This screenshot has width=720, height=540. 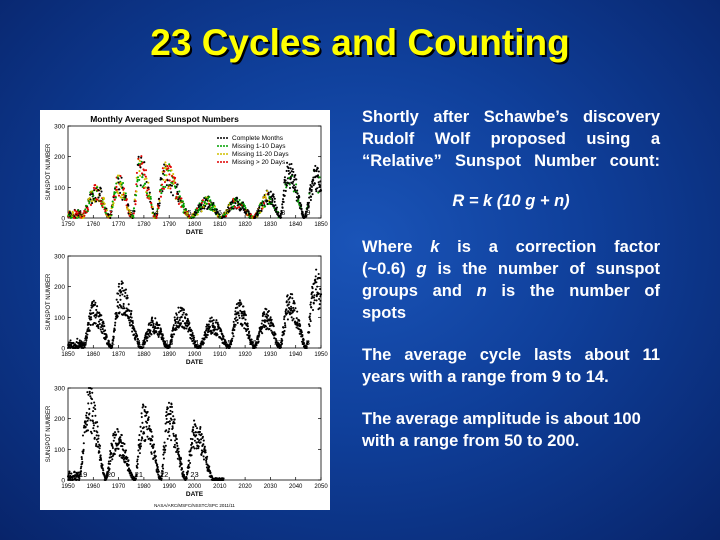 I want to click on x-tick-label: 2020, so click(x=245, y=487).